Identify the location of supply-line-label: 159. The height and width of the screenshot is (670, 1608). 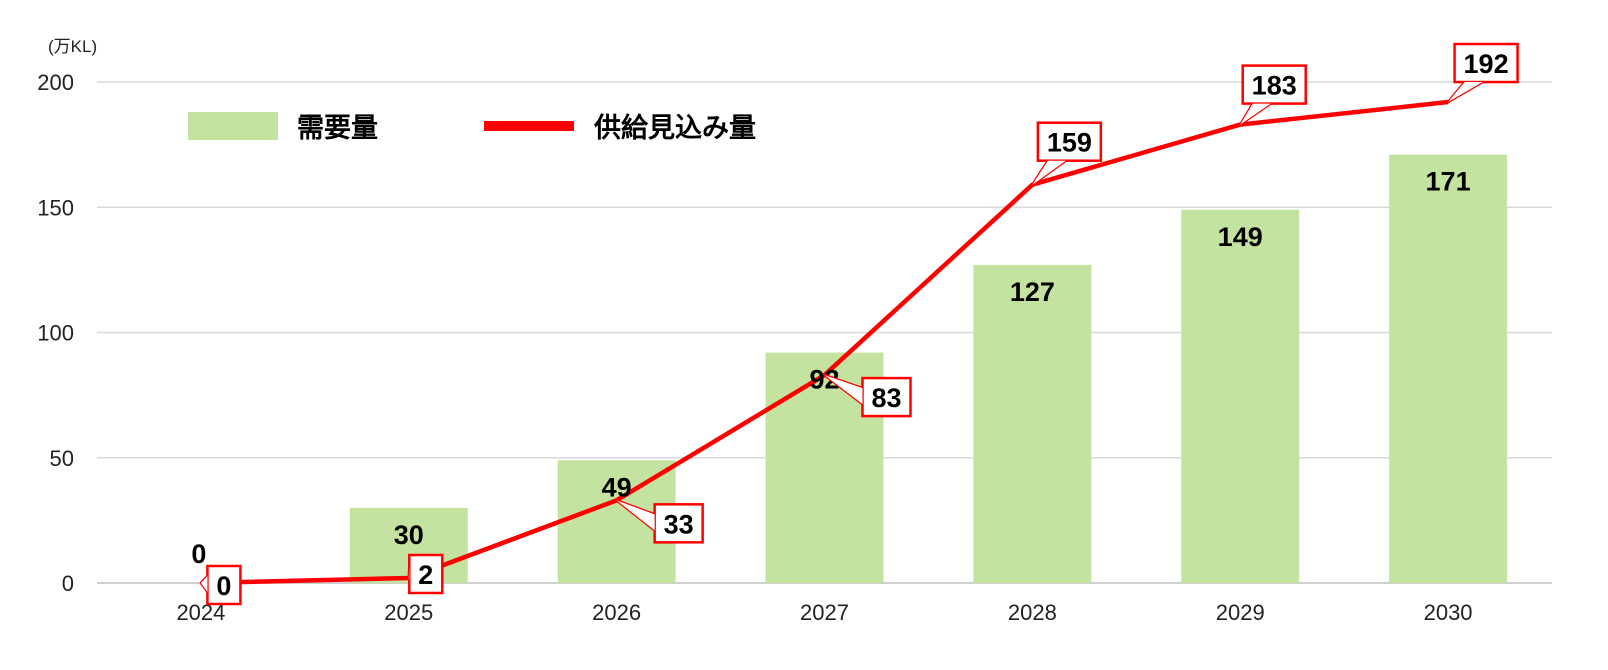
(1069, 143).